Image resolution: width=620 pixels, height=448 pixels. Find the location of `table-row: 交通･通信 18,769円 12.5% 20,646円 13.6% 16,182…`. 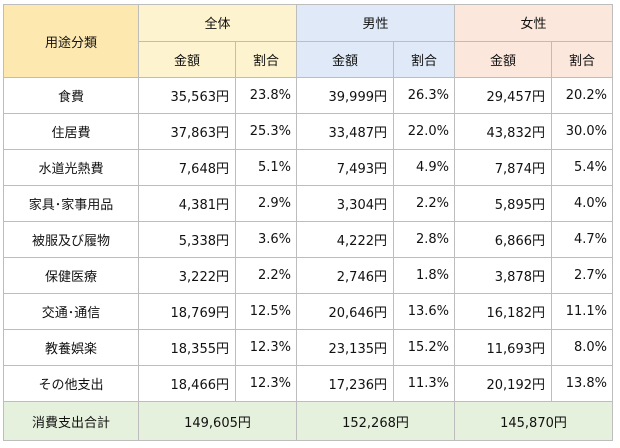

table-row: 交通･通信 18,769円 12.5% 20,646円 13.6% 16,182… is located at coordinates (308, 311).